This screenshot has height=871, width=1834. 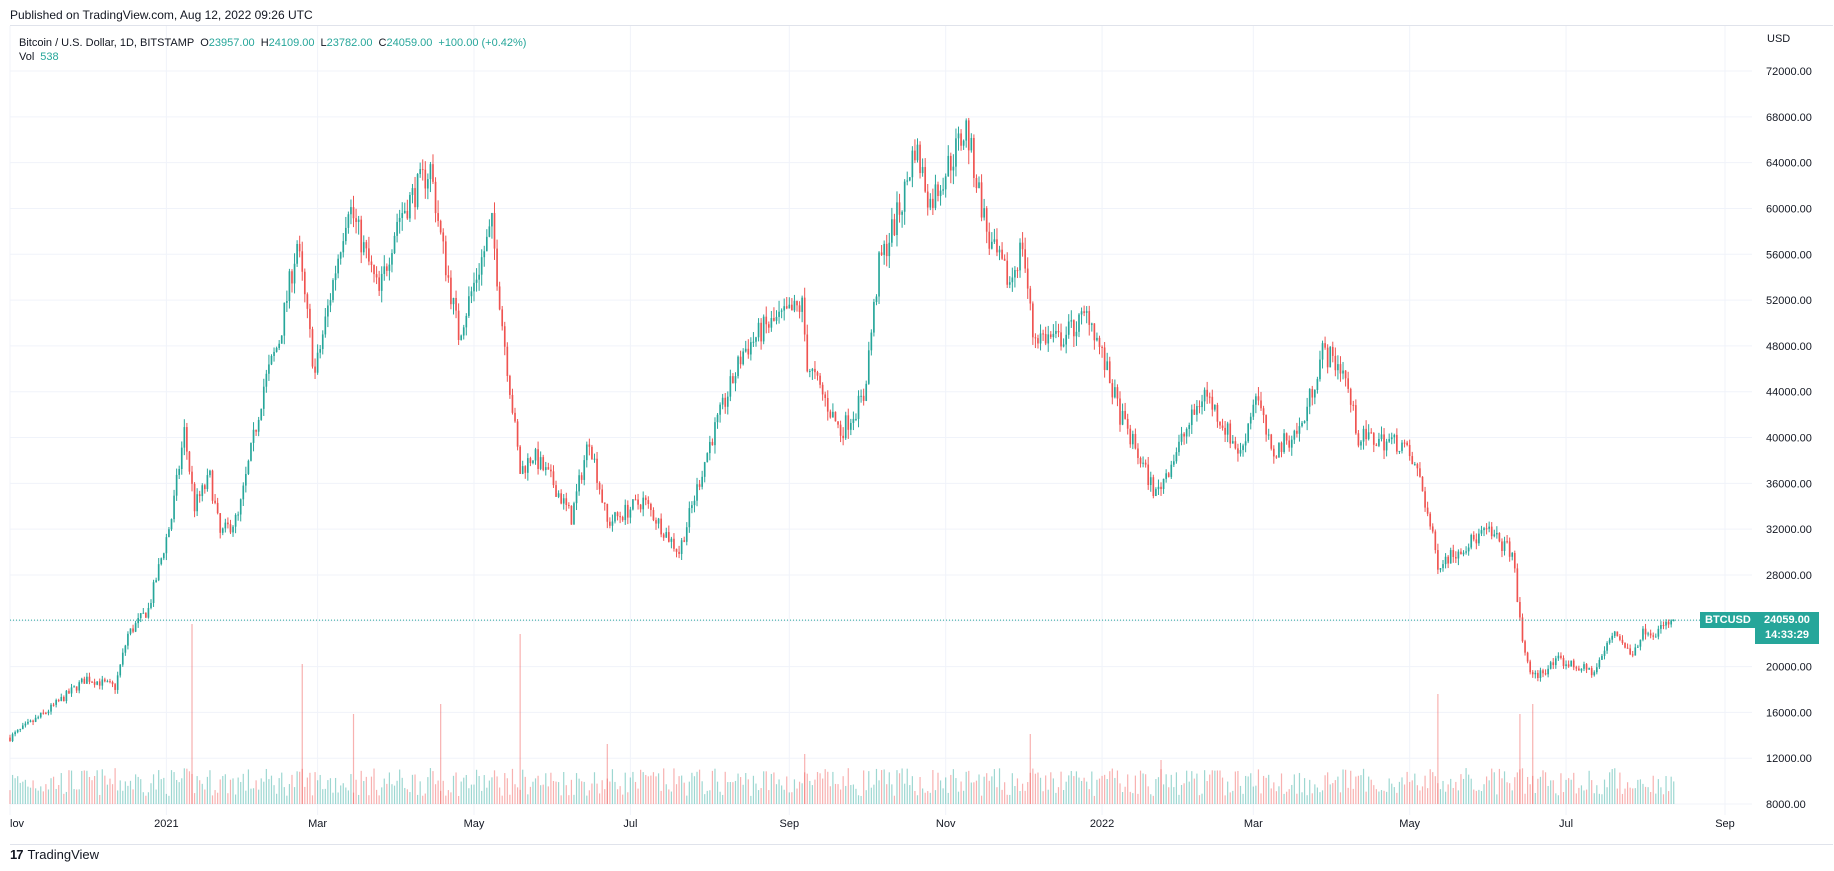 I want to click on y-tick-label: 44000.00, so click(x=1789, y=393).